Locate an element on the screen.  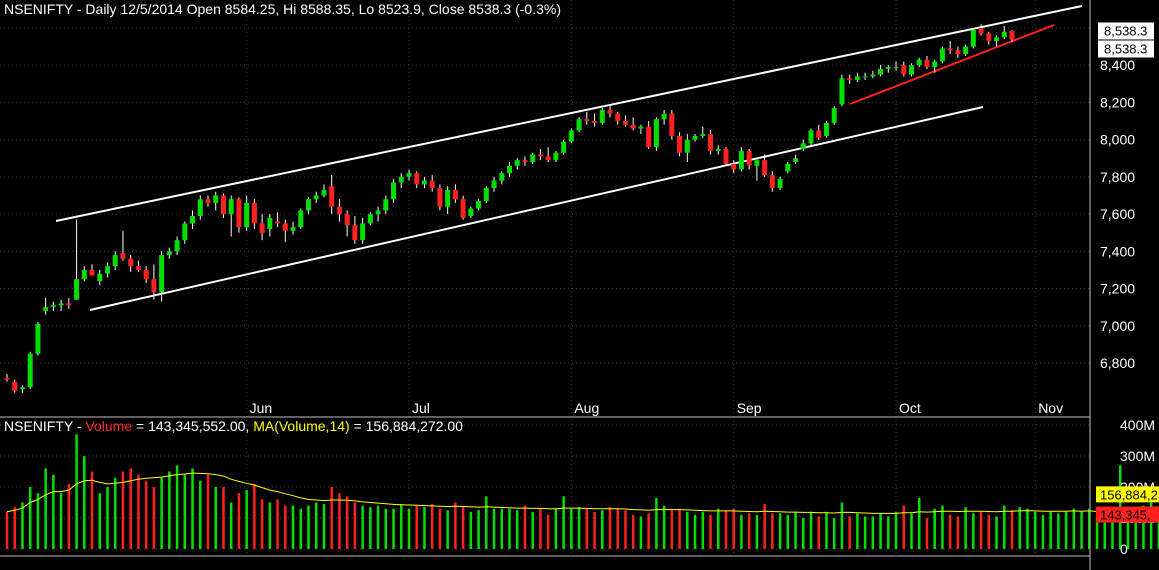
month-label: Oct is located at coordinates (910, 408).